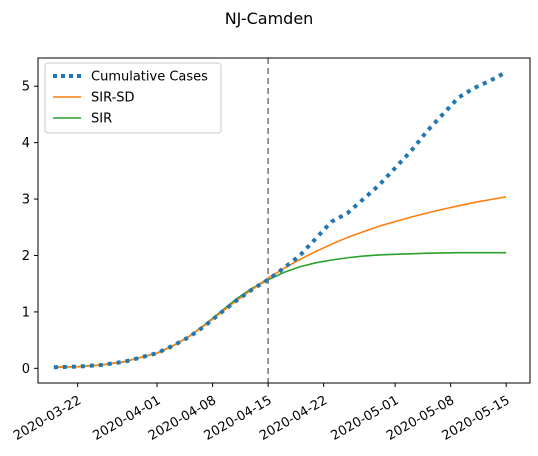 The height and width of the screenshot is (456, 538). What do you see at coordinates (26, 200) in the screenshot?
I see `y-tick-label: 3` at bounding box center [26, 200].